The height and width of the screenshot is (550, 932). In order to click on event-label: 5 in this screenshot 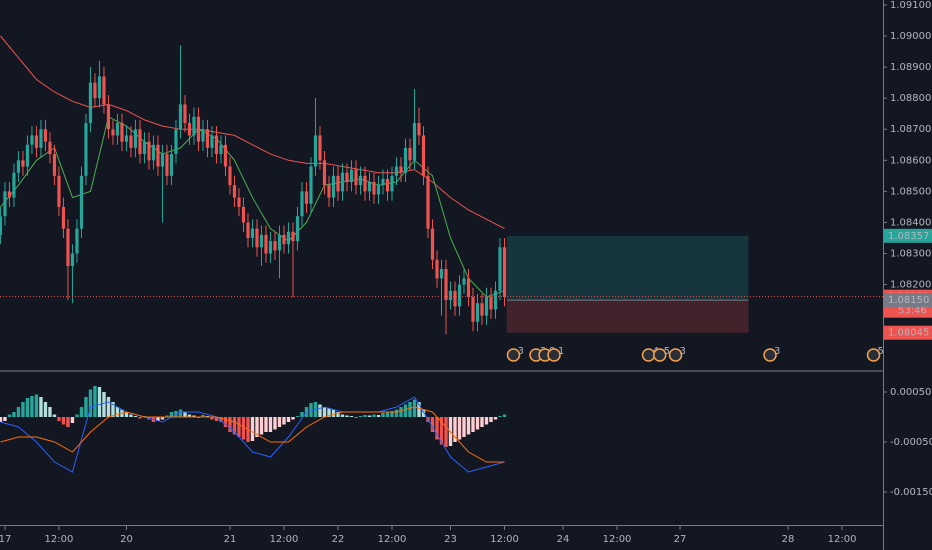, I will do `click(667, 351)`.